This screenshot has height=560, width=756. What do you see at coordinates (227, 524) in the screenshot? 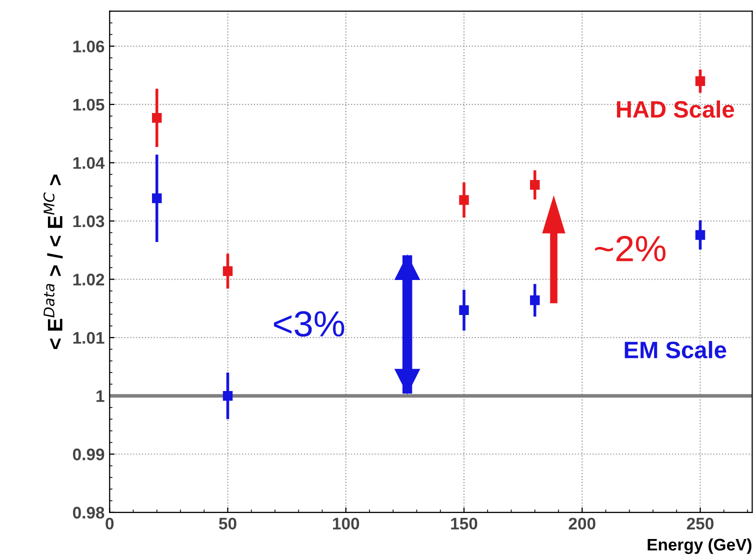
I see `x-tick-label: 50` at bounding box center [227, 524].